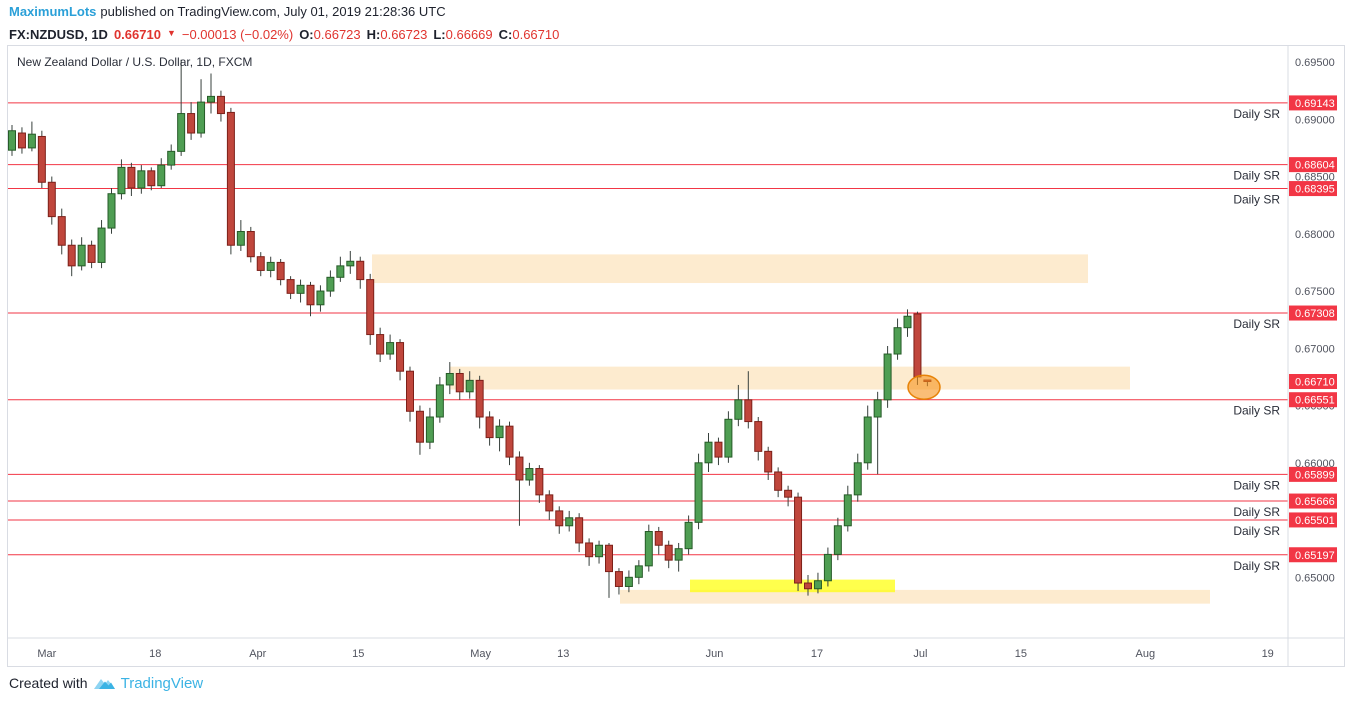  What do you see at coordinates (648, 652) in the screenshot?
I see `time-axis` at bounding box center [648, 652].